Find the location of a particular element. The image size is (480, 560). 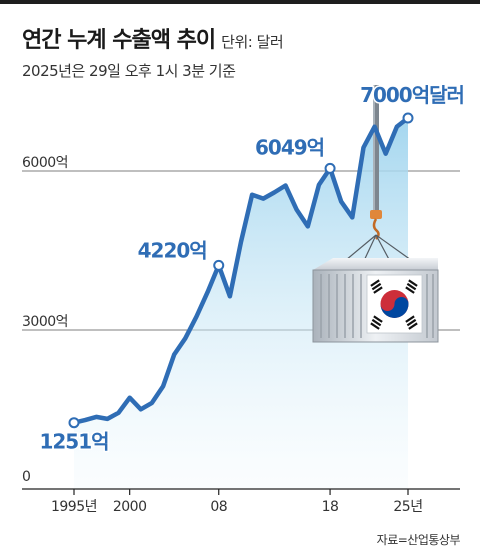

data-label: 7000억달러 is located at coordinates (412, 95).